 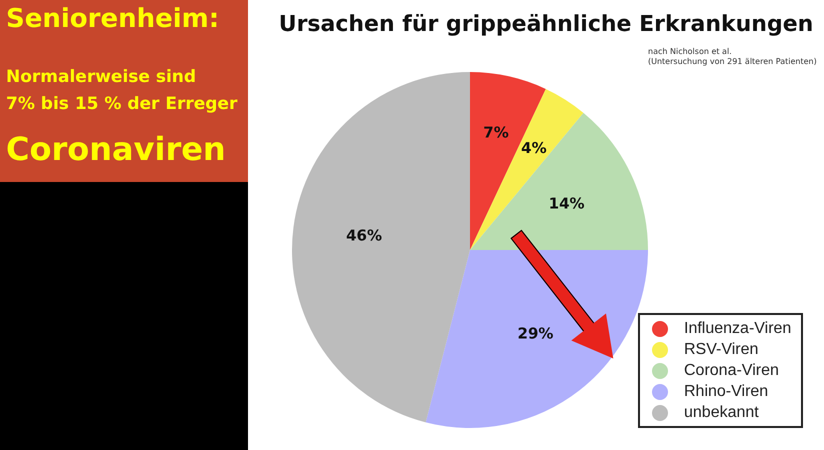 What do you see at coordinates (721, 413) in the screenshot?
I see `legend-label: unbekannt` at bounding box center [721, 413].